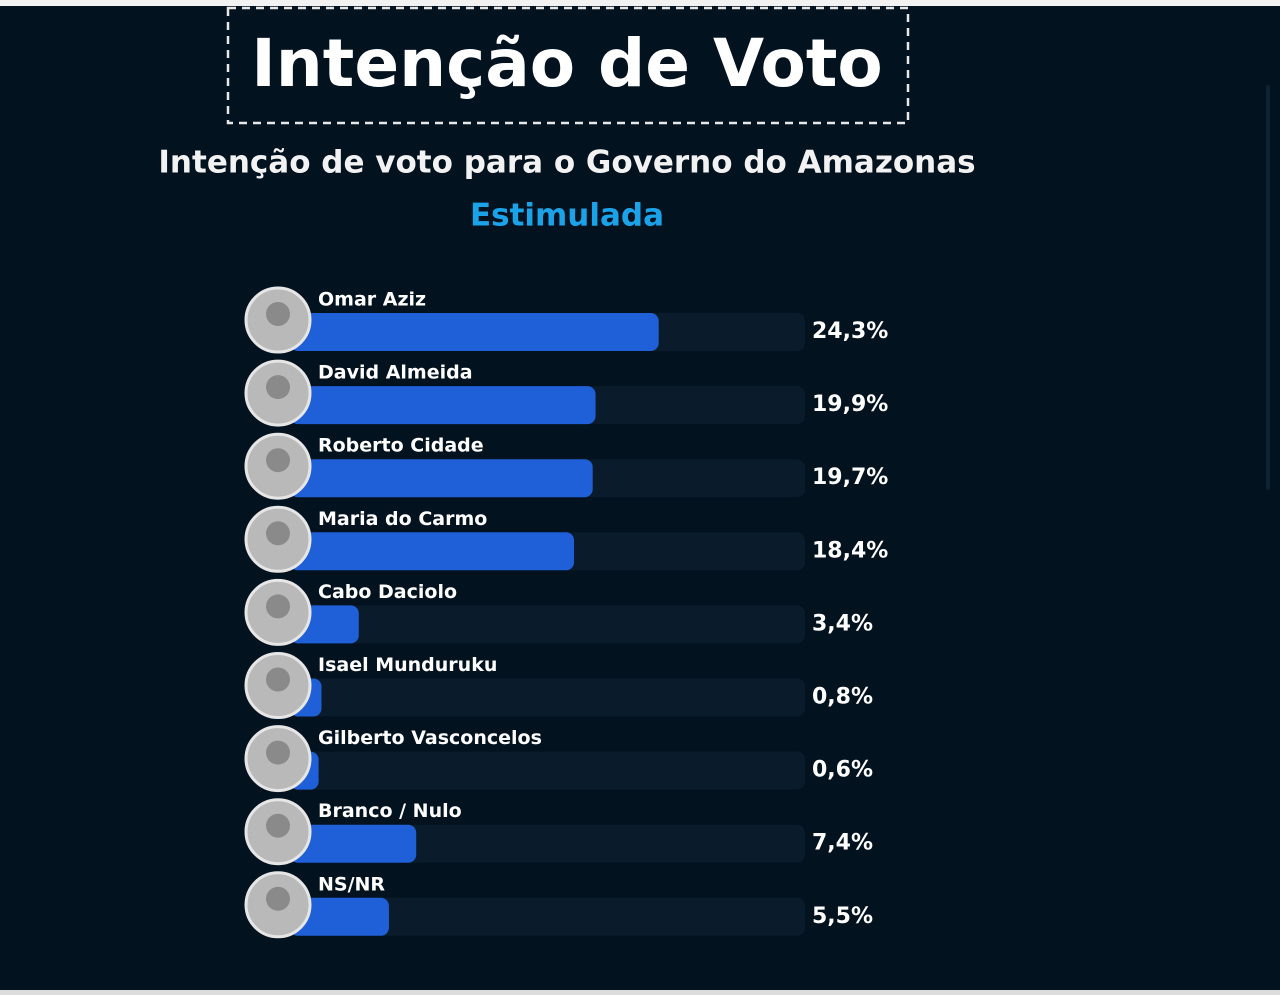  What do you see at coordinates (850, 477) in the screenshot?
I see `value-label: 19,7%` at bounding box center [850, 477].